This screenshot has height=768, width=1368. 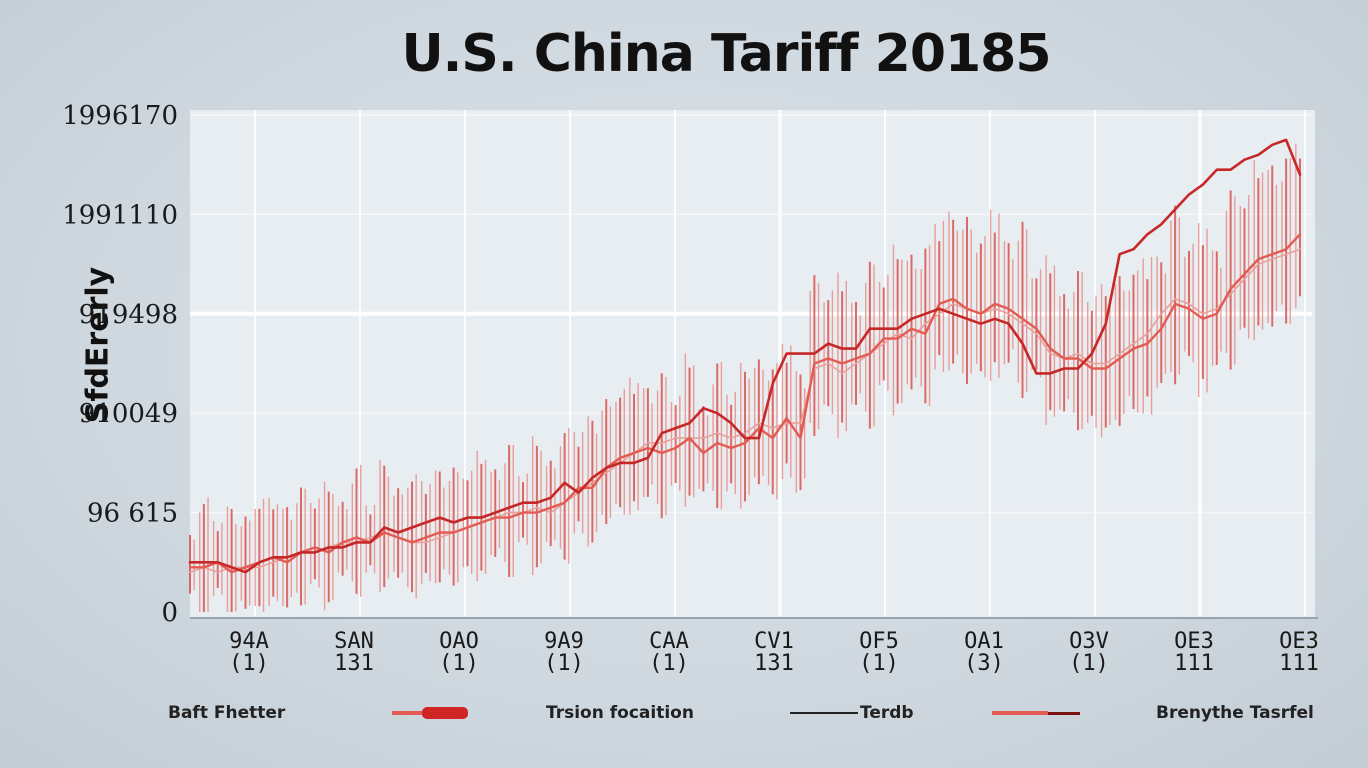 I want to click on legend-item-terdb: Terdb, so click(x=852, y=713).